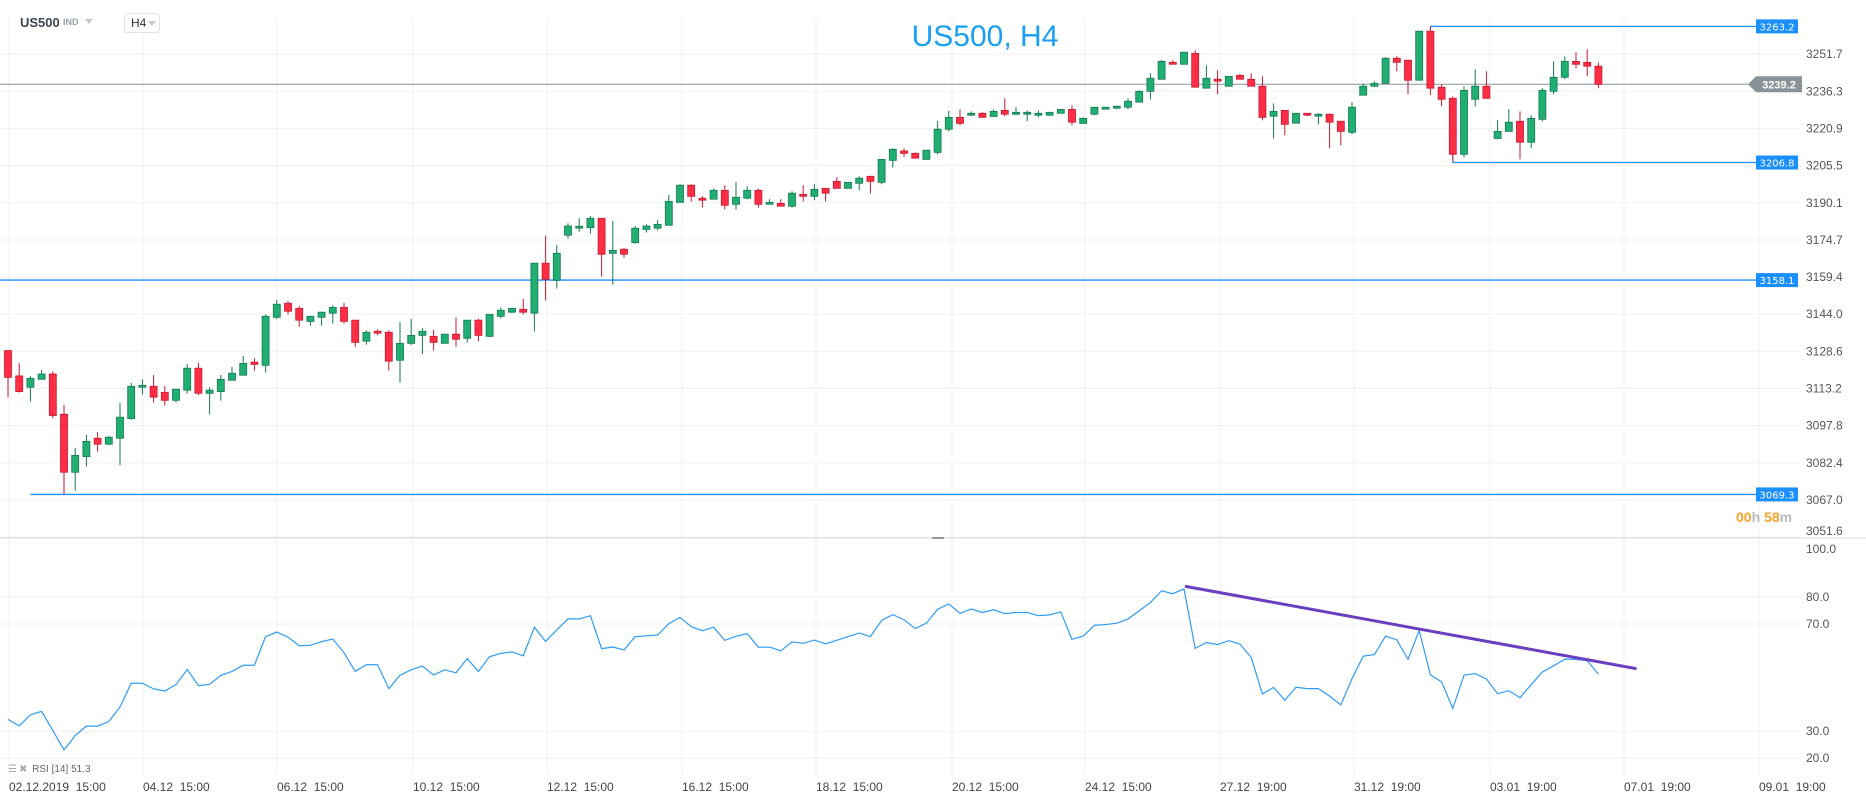 This screenshot has width=1866, height=805. I want to click on level-price-label: 3263.2, so click(1777, 27).